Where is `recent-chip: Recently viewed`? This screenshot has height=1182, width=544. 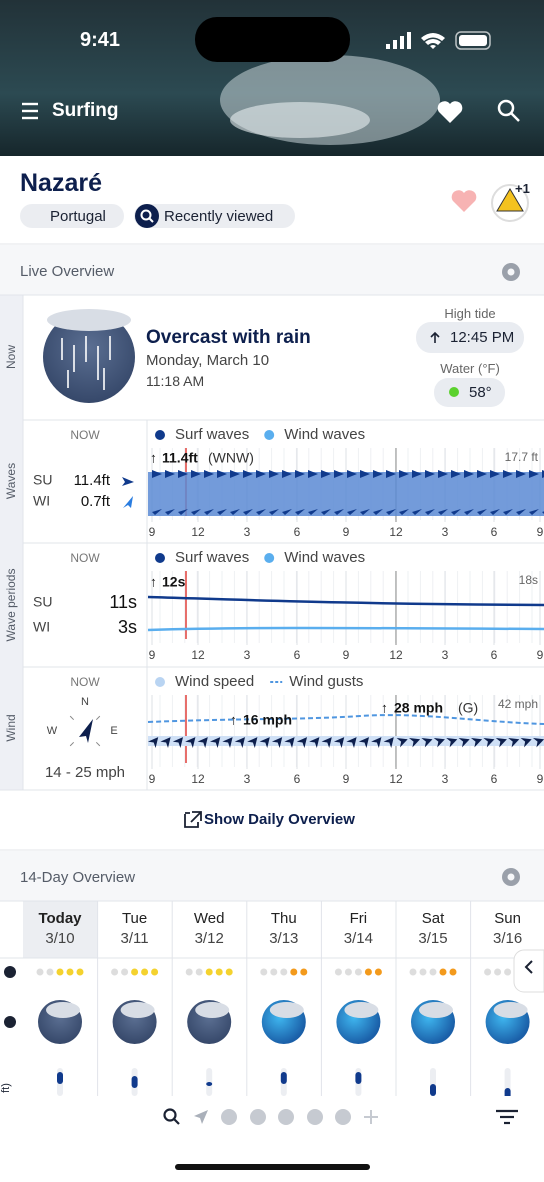 recent-chip: Recently viewed is located at coordinates (214, 216).